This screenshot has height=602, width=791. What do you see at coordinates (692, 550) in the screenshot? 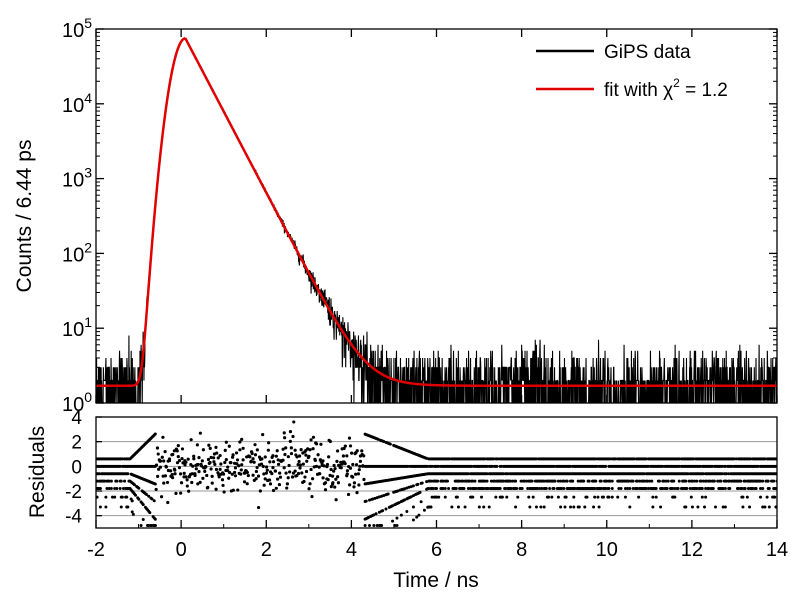
I see `x-tick-label: 12` at bounding box center [692, 550].